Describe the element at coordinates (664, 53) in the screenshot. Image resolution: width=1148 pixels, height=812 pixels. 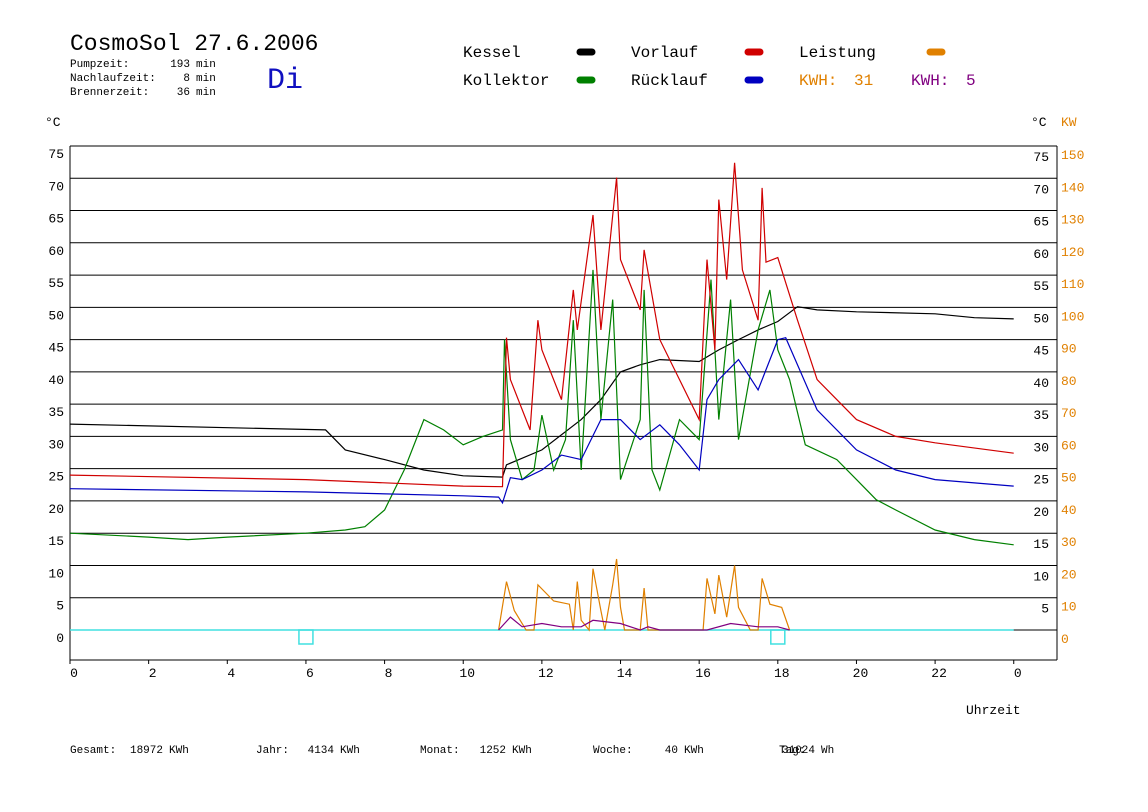
I see `legend-label: Vorlauf` at that location.